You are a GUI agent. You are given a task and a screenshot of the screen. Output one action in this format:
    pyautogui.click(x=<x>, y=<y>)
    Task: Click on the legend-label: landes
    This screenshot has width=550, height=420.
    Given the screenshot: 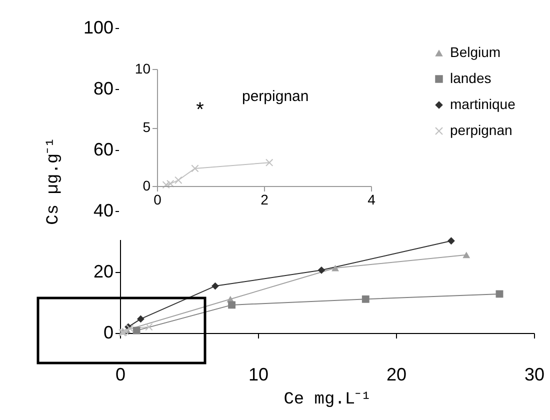 What is the action you would take?
    pyautogui.click(x=471, y=78)
    